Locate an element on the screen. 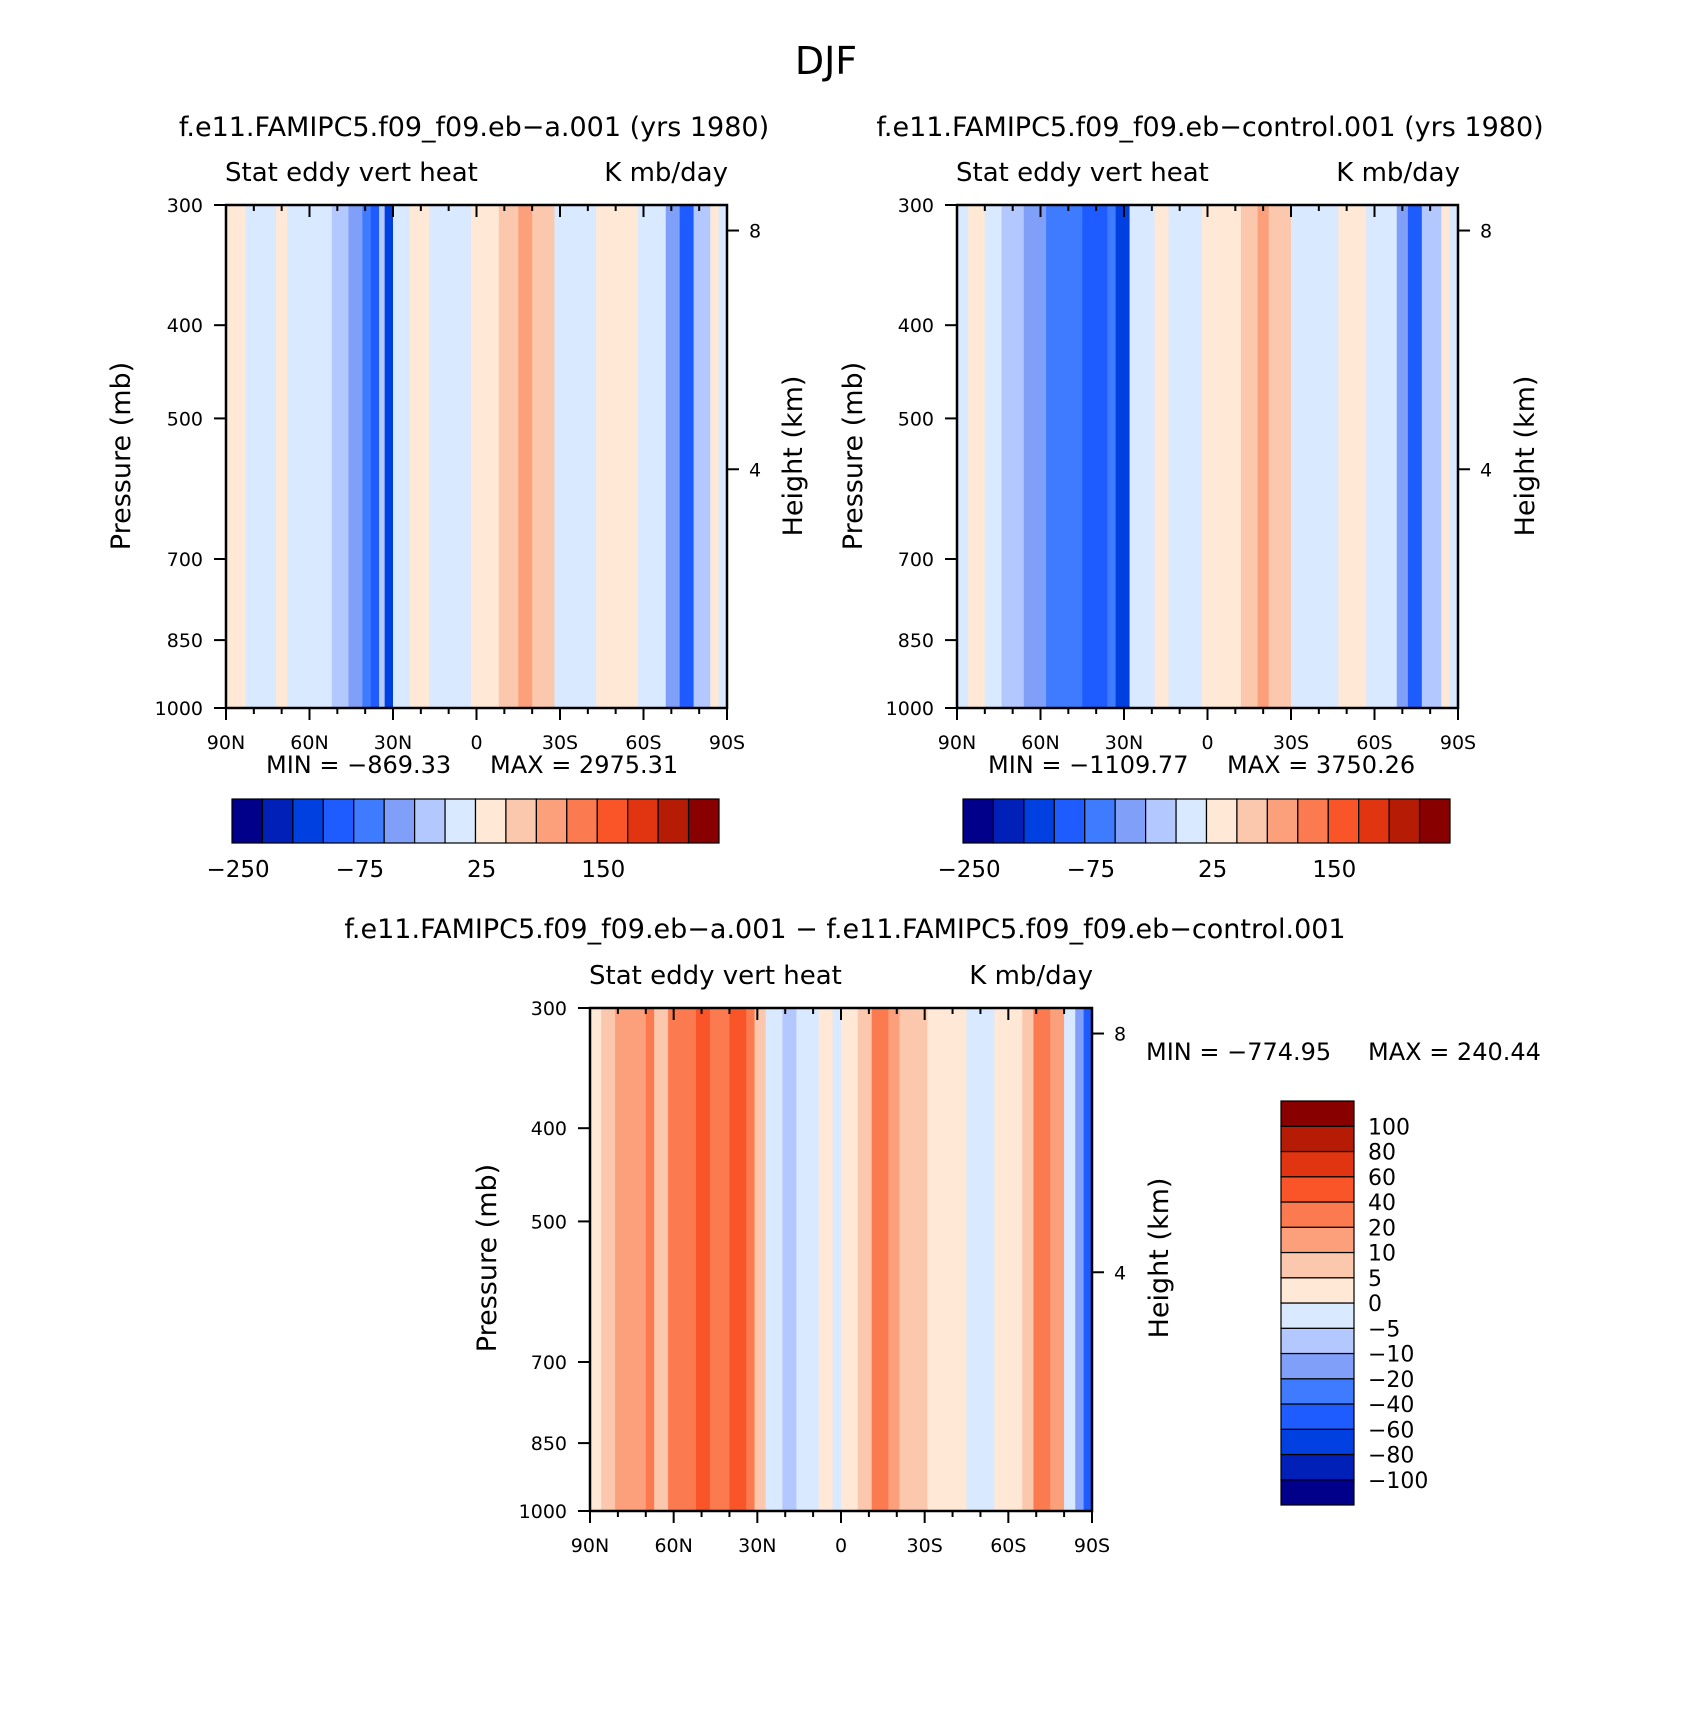  panel-a-subtitle-left: Stat eddy vert heat is located at coordinates (351, 173).